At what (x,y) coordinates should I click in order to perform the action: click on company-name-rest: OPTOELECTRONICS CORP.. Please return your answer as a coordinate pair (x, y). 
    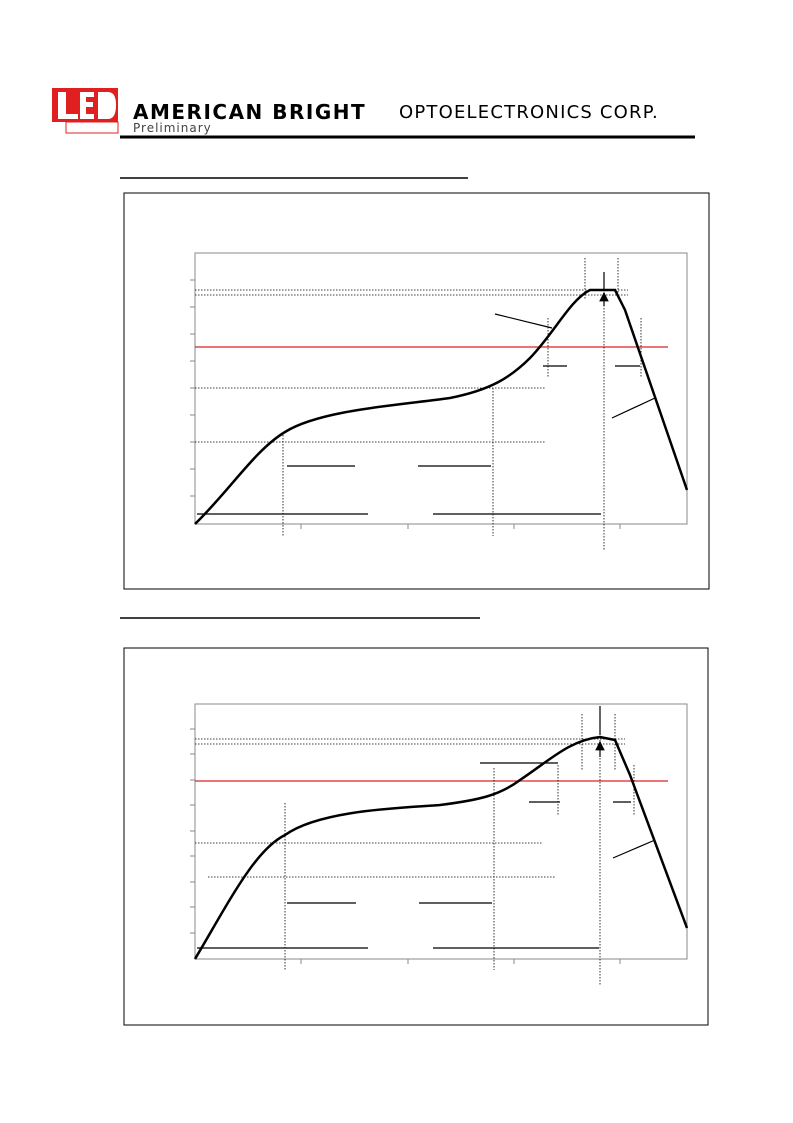
    Looking at the image, I should click on (529, 112).